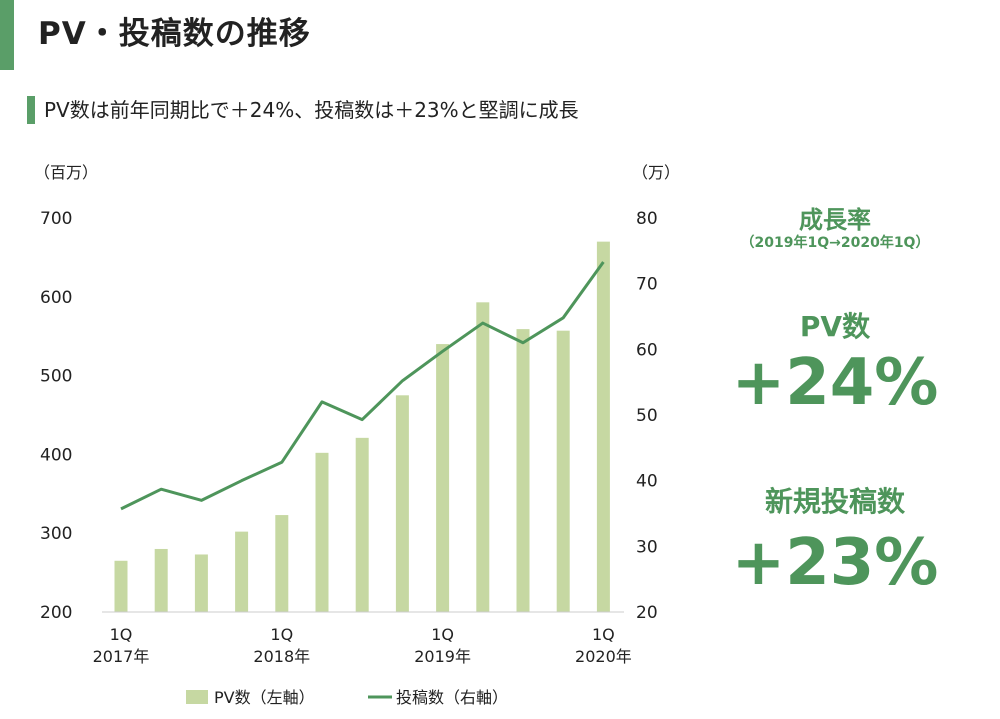 The height and width of the screenshot is (719, 1000). Describe the element at coordinates (835, 243) in the screenshot. I see `growth-period: （2019年1Q→2020年1Q）` at that location.